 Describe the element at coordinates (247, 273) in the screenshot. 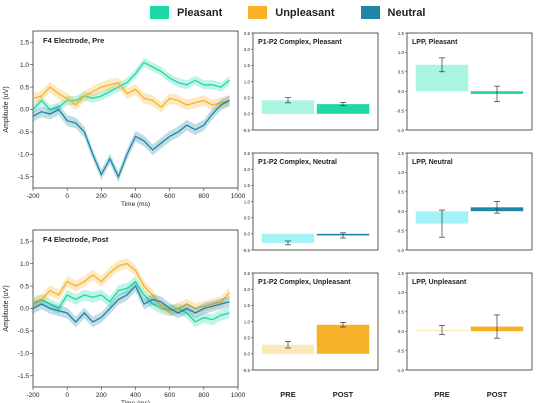

I see `bar5-ytick-label: 2.5` at that location.